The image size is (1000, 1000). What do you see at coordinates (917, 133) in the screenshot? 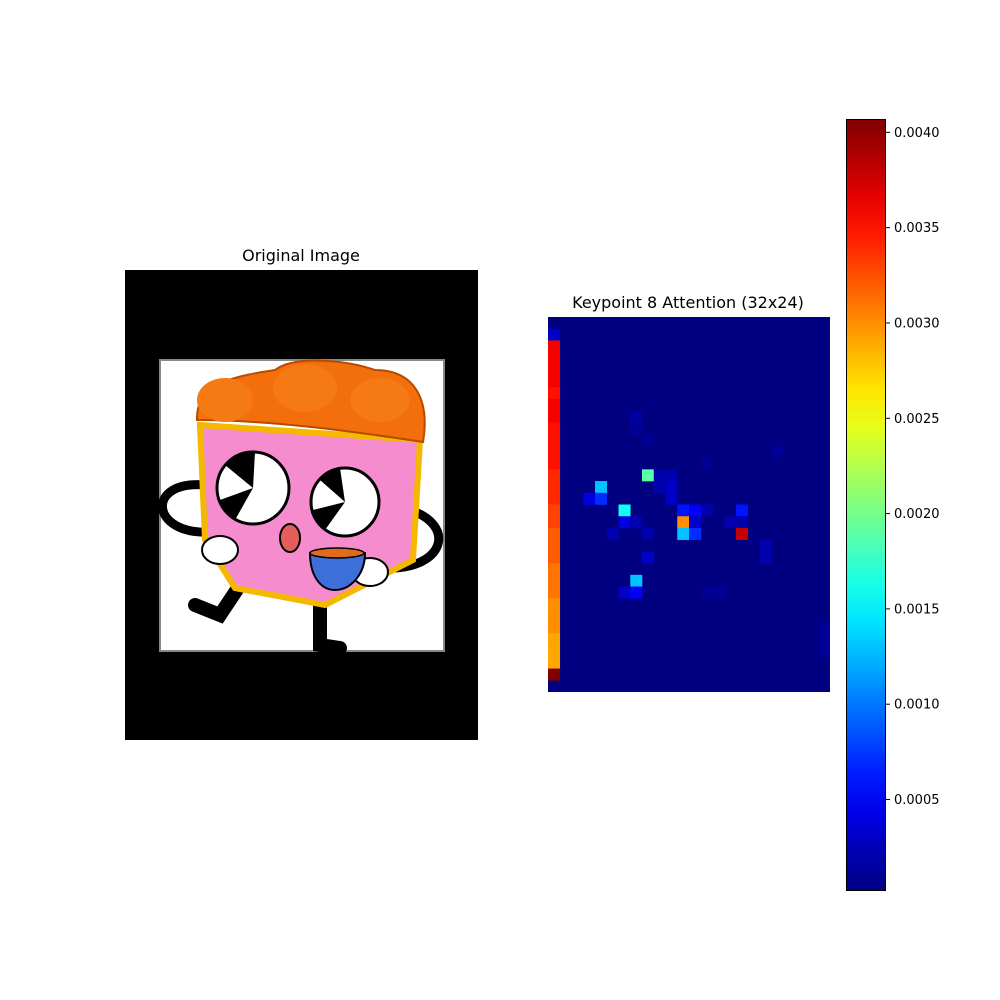
I see `colorbar-tick-label: 0.0040` at bounding box center [917, 133].